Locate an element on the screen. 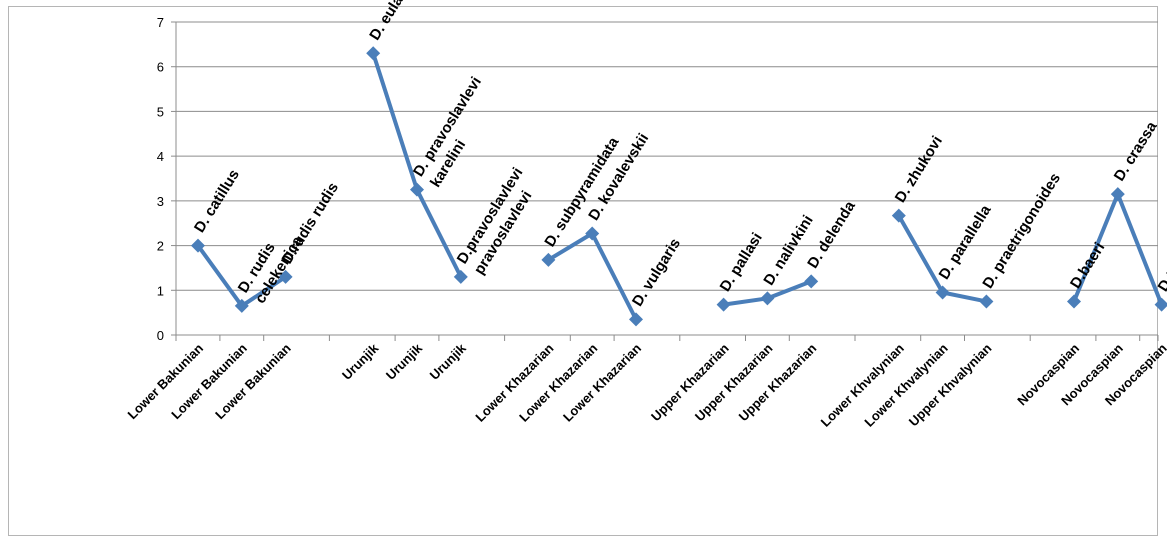 Image resolution: width=1167 pixels, height=541 pixels. point-label: D. nalivkini is located at coordinates (788, 250).